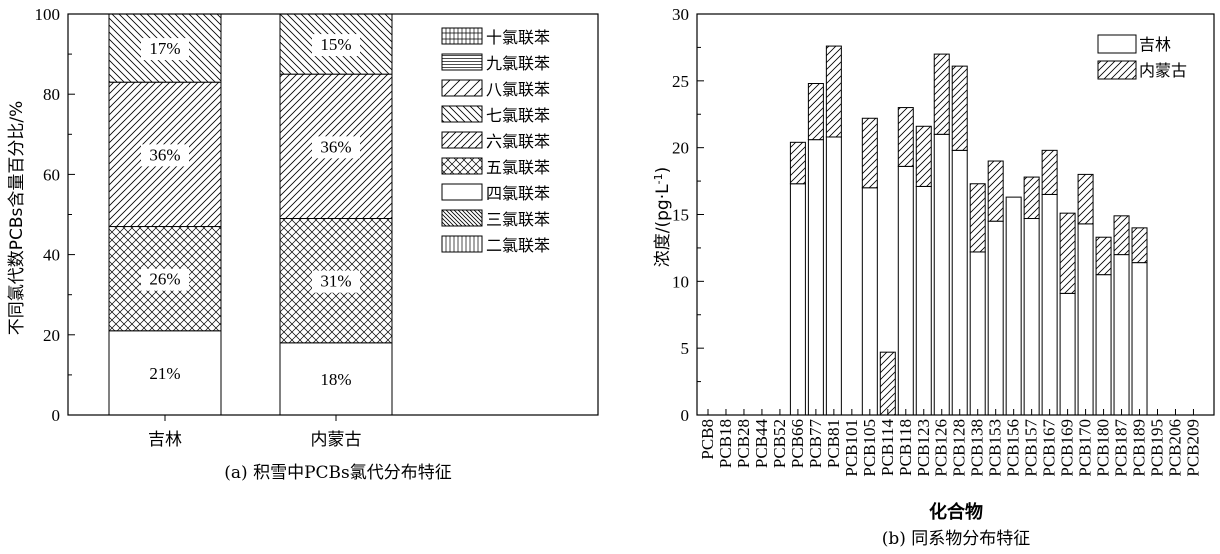 The width and height of the screenshot is (1220, 554). I want to click on data-label-0-0: 21%, so click(164, 373).